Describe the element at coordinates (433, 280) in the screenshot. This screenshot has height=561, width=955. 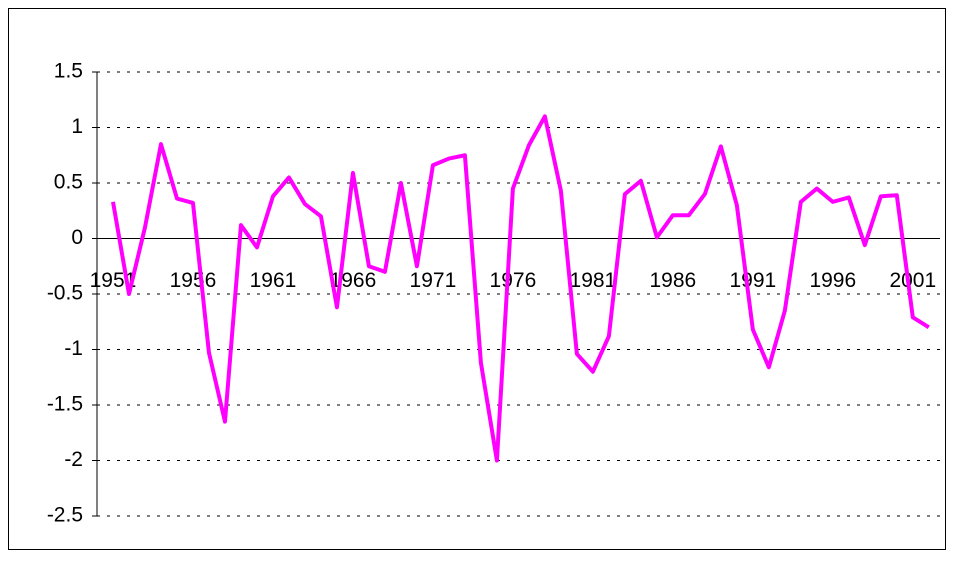
I see `x-tick-label: 1971` at that location.